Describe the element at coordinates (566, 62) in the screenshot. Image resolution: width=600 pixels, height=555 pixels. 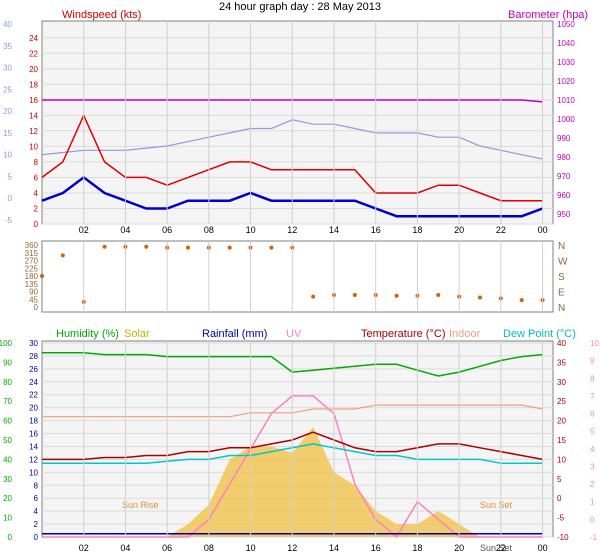
I see `baro-tick-label: 1030` at that location.